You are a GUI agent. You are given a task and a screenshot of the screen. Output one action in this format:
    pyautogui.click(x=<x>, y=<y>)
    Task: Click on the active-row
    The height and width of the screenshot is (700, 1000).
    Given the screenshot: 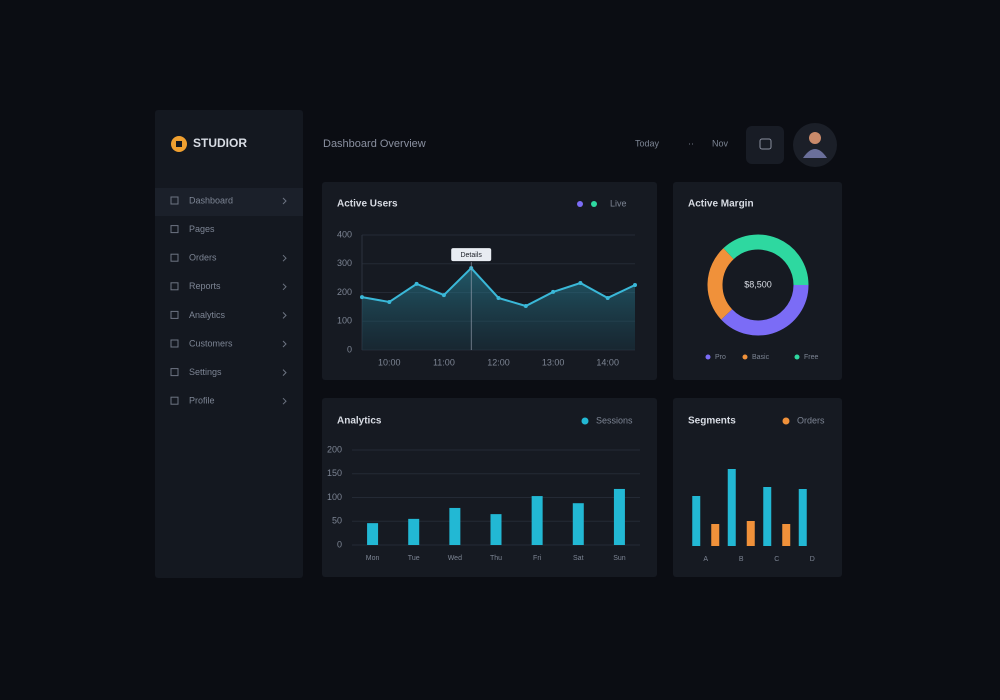 What is the action you would take?
    pyautogui.click(x=229, y=202)
    